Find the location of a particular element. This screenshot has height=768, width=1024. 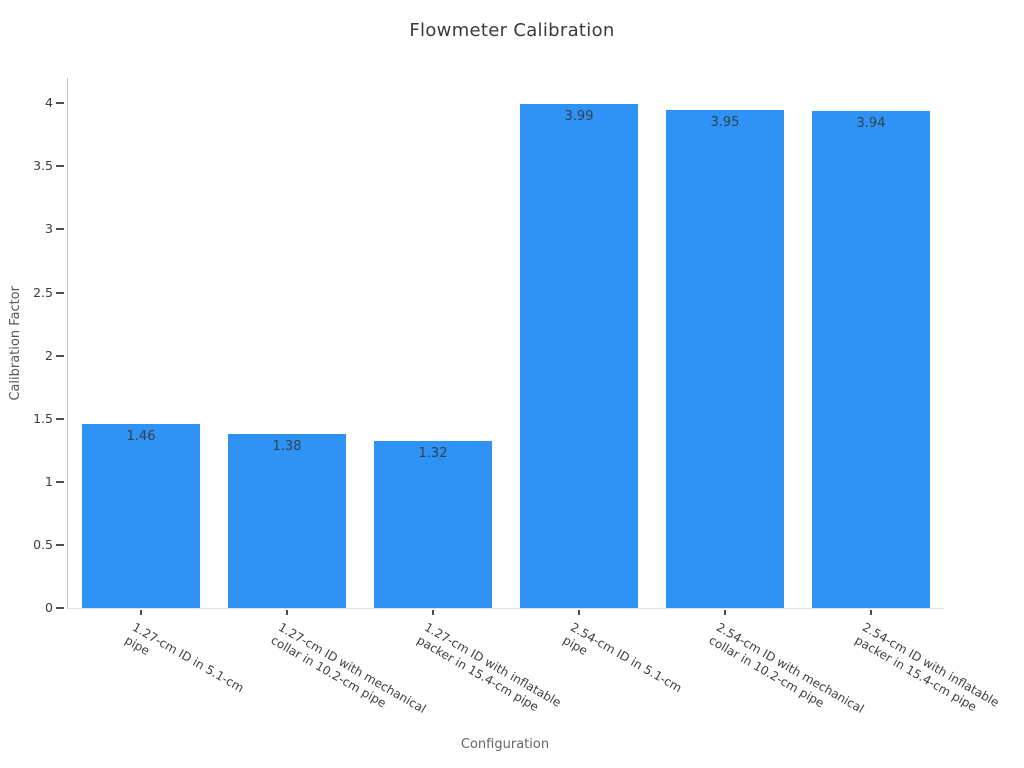

x-tick-label-line: 2.54-cm ID with mechanical is located at coordinates (790, 668).